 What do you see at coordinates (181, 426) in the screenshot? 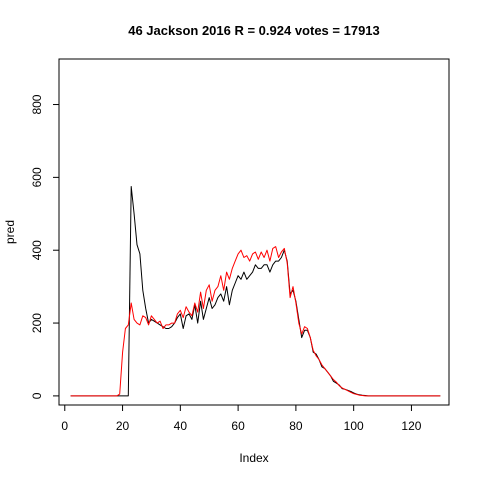
I see `x-tick-label: 40` at bounding box center [181, 426].